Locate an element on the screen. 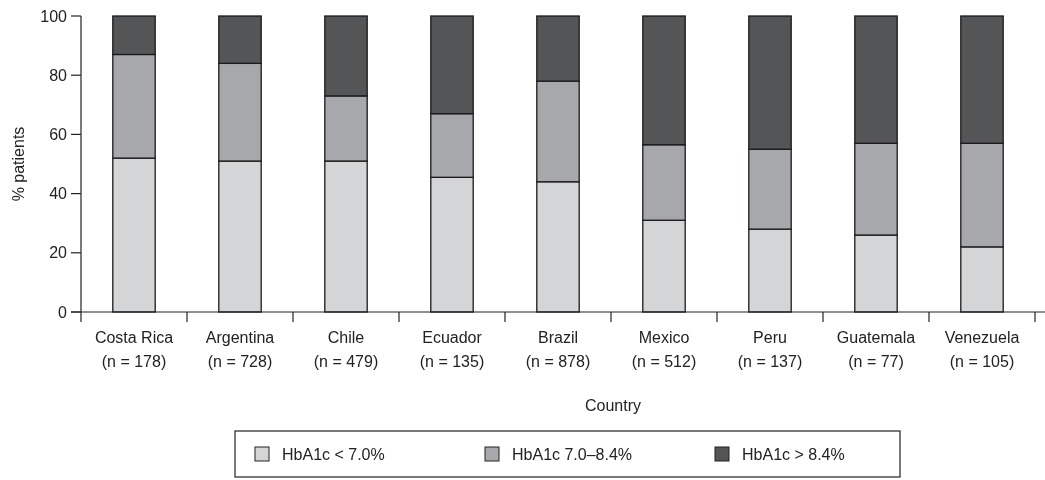  y-axis-title: % patients is located at coordinates (18, 164).